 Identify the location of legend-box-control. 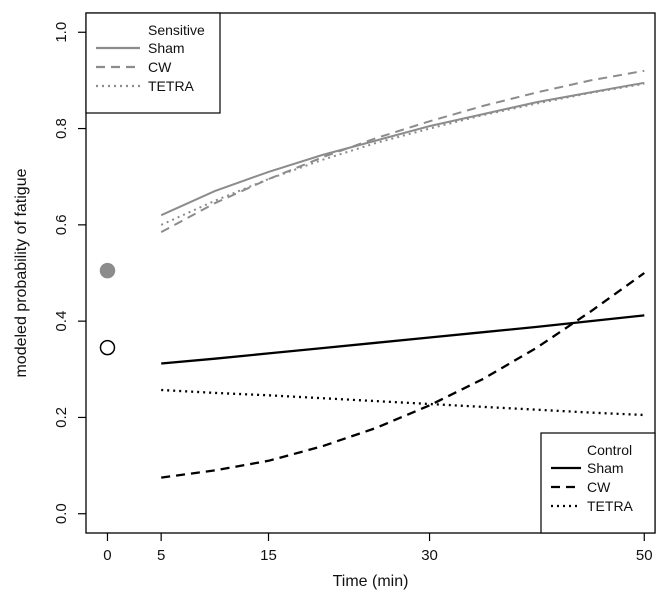
(598, 483).